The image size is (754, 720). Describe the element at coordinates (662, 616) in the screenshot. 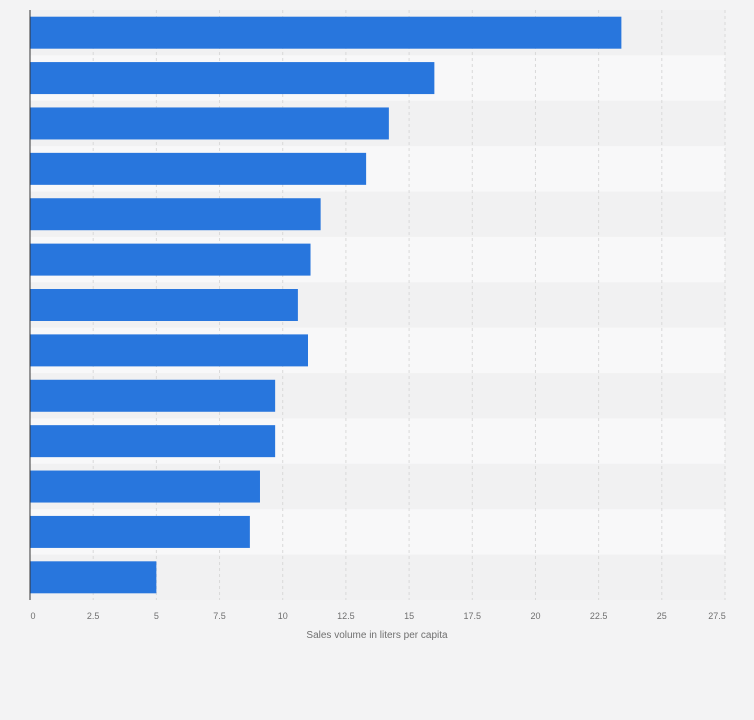

I see `x-tick-label: 25` at that location.